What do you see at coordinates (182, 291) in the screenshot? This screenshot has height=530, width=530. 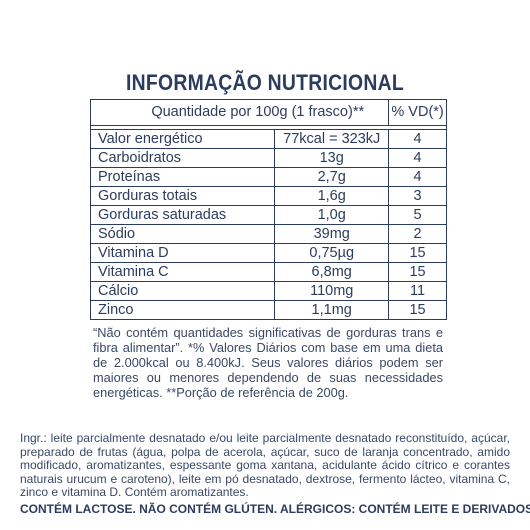 I see `nutrient-name: Cálcio` at bounding box center [182, 291].